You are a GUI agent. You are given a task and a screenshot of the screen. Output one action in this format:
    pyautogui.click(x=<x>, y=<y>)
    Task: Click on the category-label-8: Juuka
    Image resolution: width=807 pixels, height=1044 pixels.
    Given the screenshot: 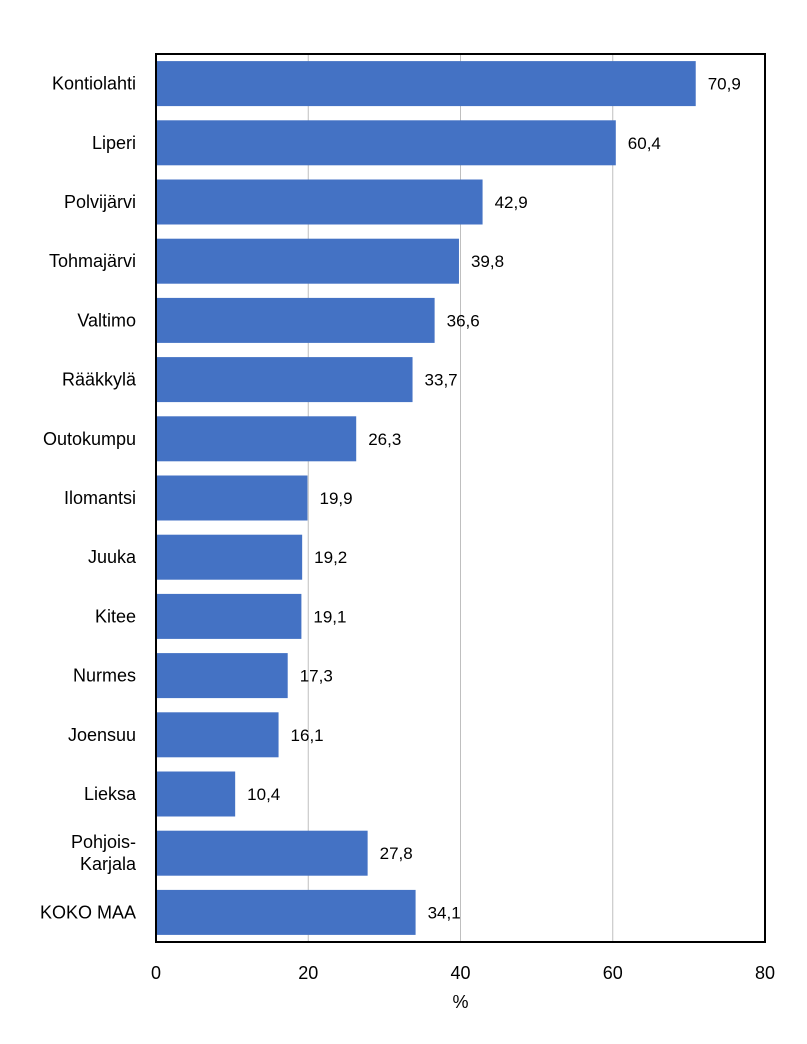 What is the action you would take?
    pyautogui.click(x=112, y=557)
    